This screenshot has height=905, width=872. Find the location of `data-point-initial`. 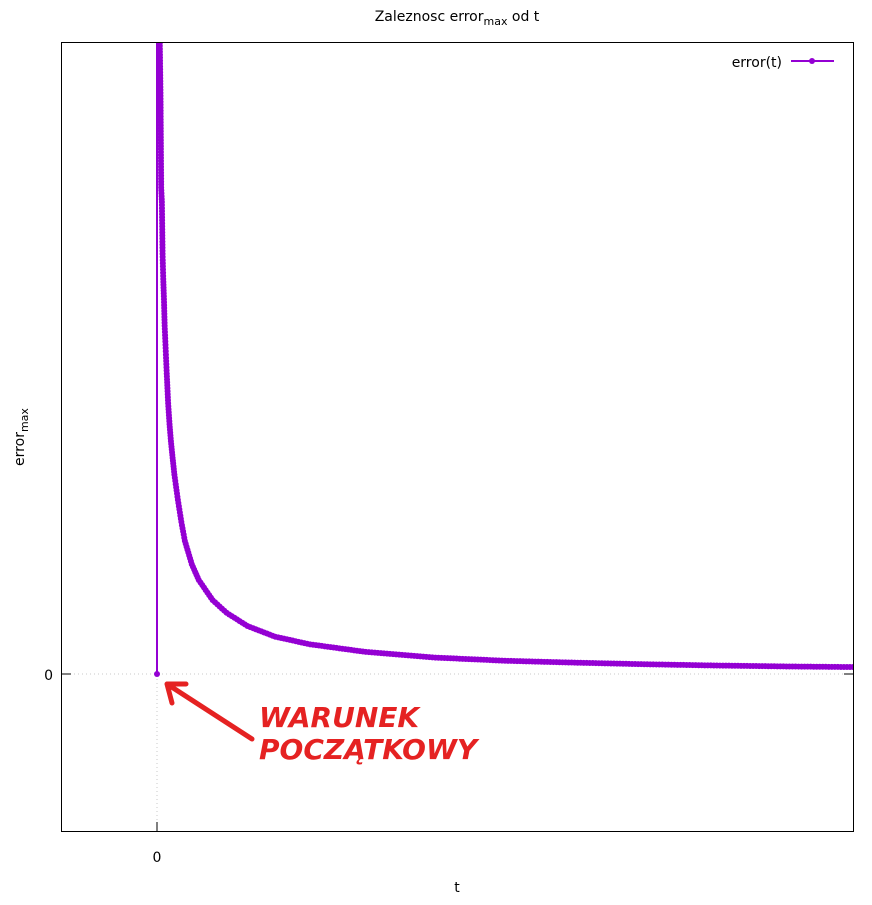

data-point-initial is located at coordinates (157, 674).